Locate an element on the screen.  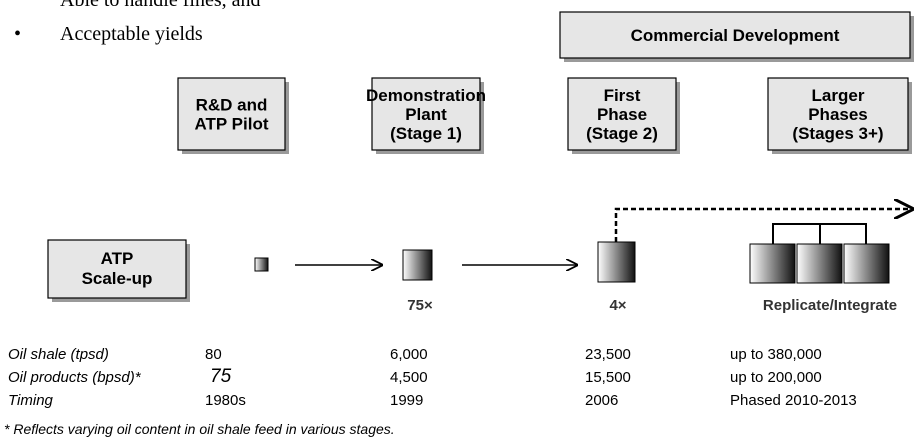
stage-text: Phase is located at coordinates (622, 114).